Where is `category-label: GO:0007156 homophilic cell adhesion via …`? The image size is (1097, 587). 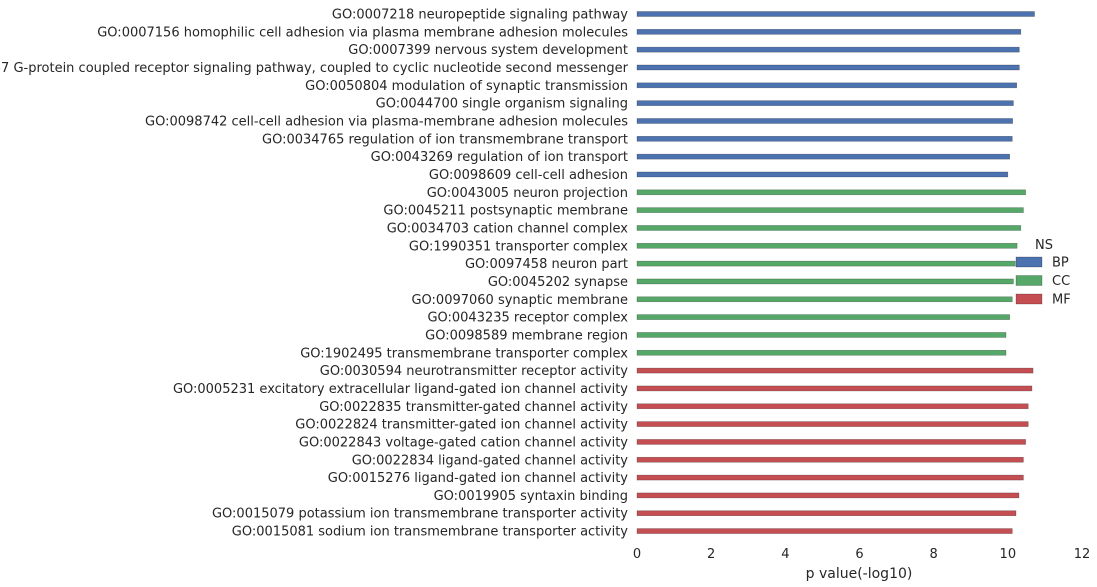
category-label: GO:0007156 homophilic cell adhesion via … is located at coordinates (362, 32).